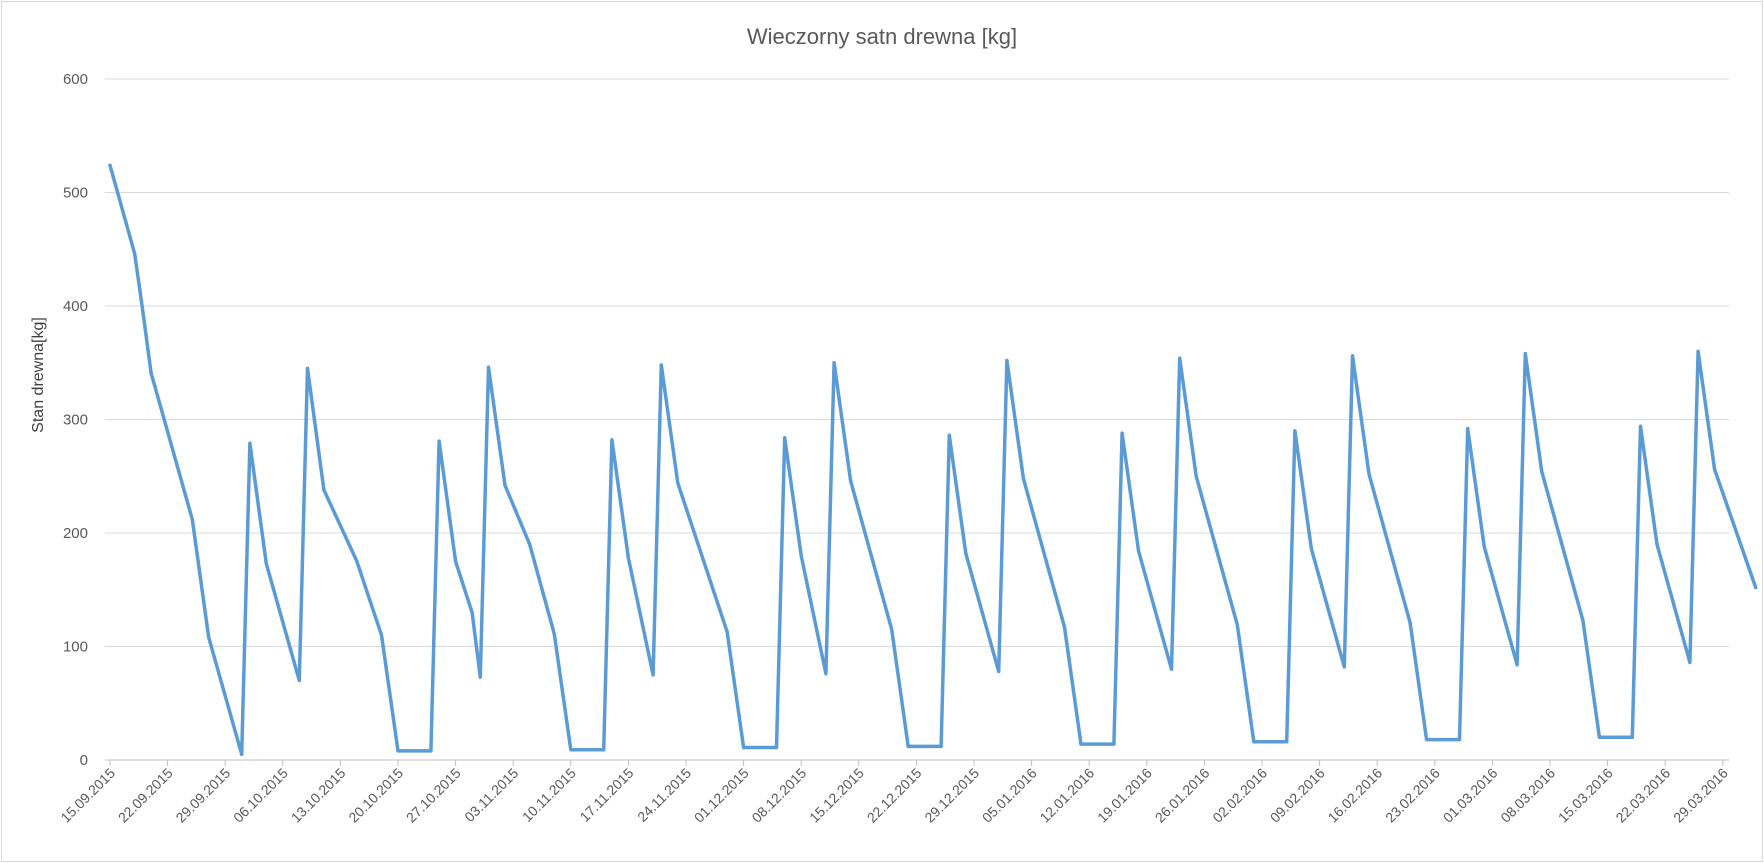 The width and height of the screenshot is (1764, 863). I want to click on y-axis-label: Stan drewna[kg], so click(38, 375).